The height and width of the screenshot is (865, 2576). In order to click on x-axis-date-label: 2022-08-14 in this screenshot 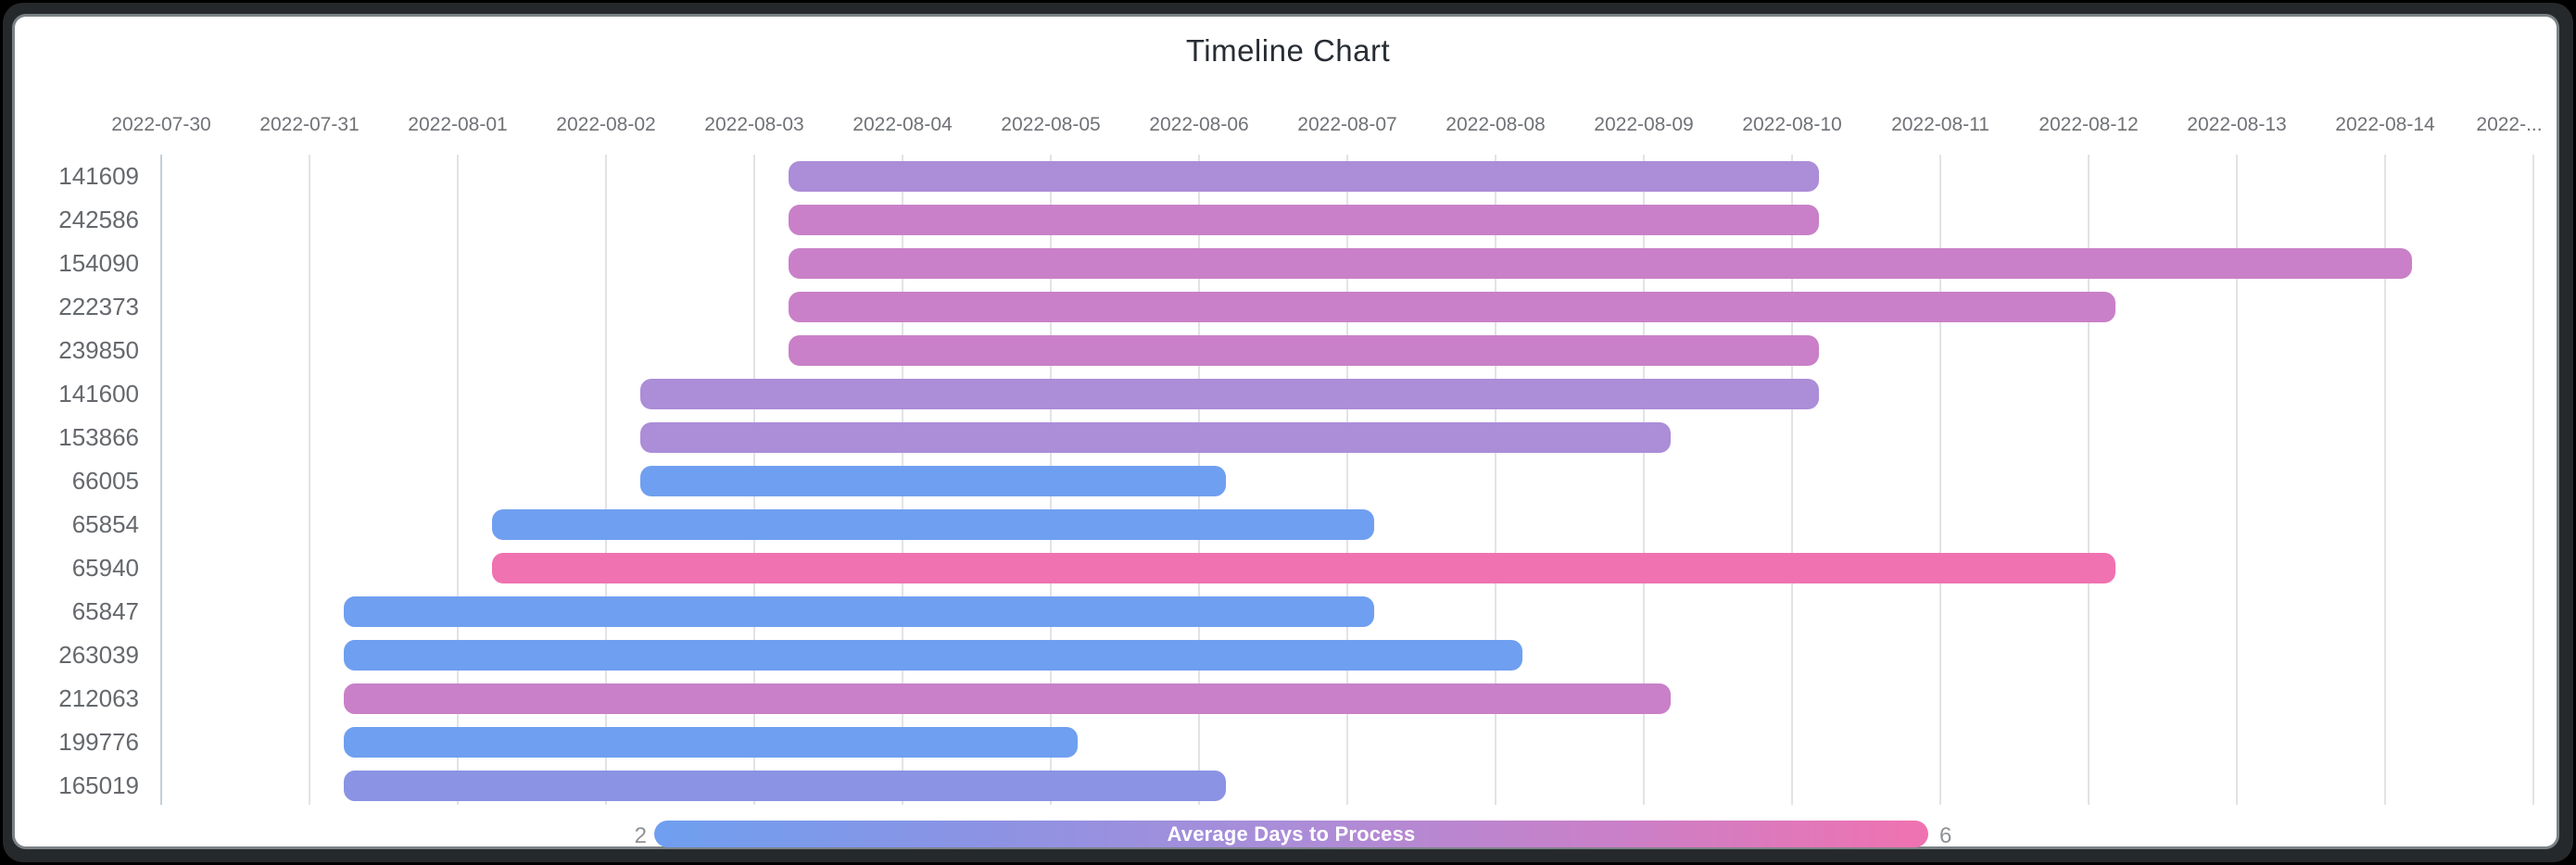, I will do `click(2385, 124)`.